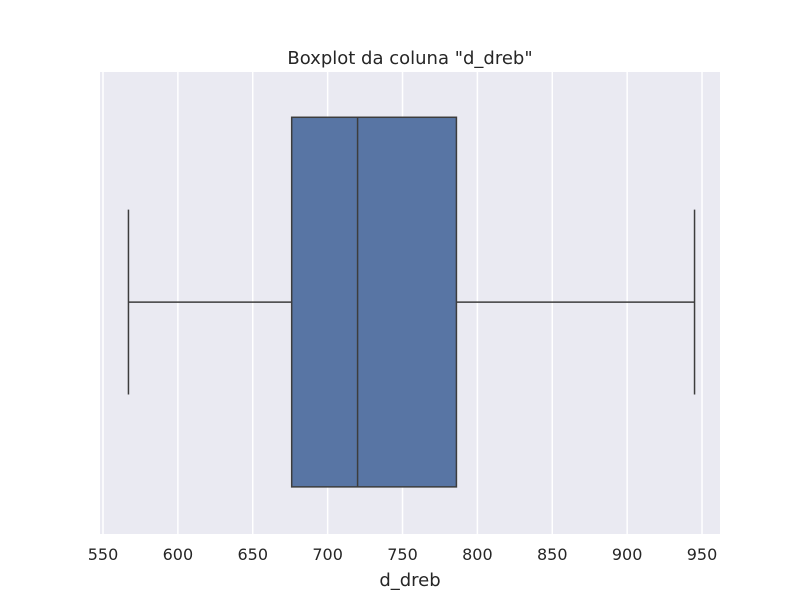  What do you see at coordinates (103, 554) in the screenshot?
I see `x-tick-label: 550` at bounding box center [103, 554].